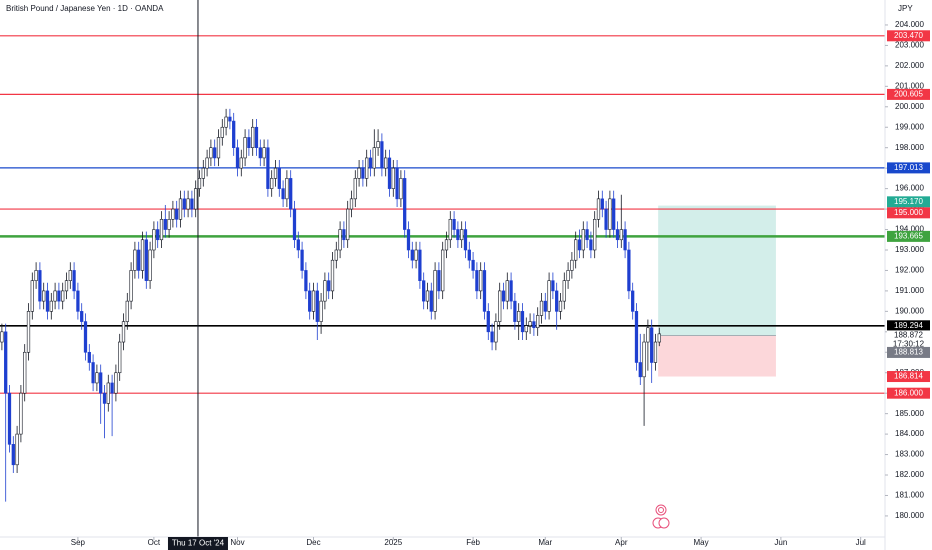 The width and height of the screenshot is (932, 550). What do you see at coordinates (909, 249) in the screenshot?
I see `y-tick-label: 193.000` at bounding box center [909, 249].